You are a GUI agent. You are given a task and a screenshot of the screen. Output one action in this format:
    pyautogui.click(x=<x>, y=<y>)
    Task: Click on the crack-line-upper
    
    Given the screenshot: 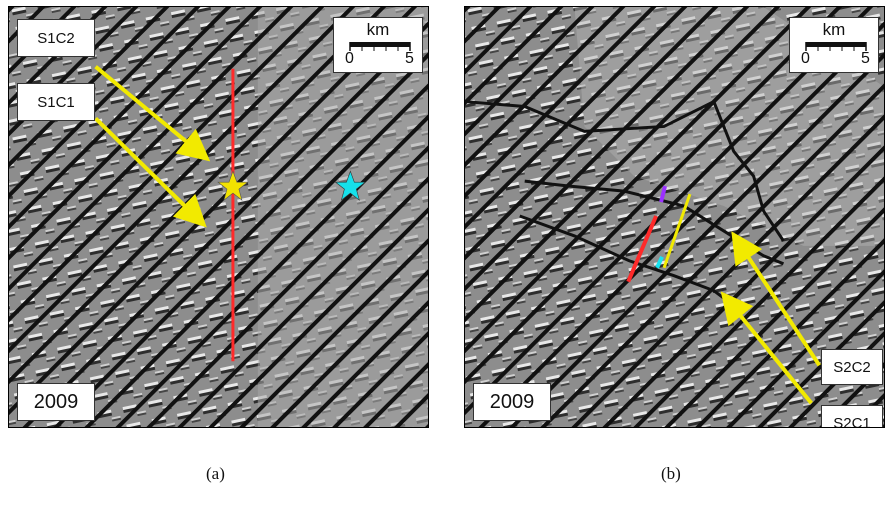 What is the action you would take?
    pyautogui.click(x=625, y=170)
    